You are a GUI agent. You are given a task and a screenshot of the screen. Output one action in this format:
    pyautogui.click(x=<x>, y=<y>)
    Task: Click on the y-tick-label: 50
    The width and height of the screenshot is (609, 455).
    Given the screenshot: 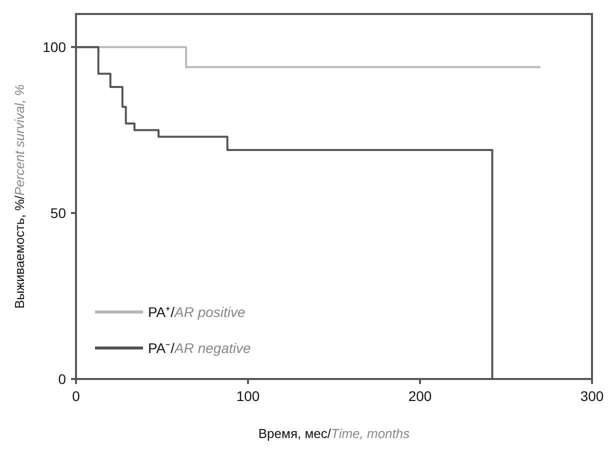 What is the action you would take?
    pyautogui.click(x=58, y=213)
    